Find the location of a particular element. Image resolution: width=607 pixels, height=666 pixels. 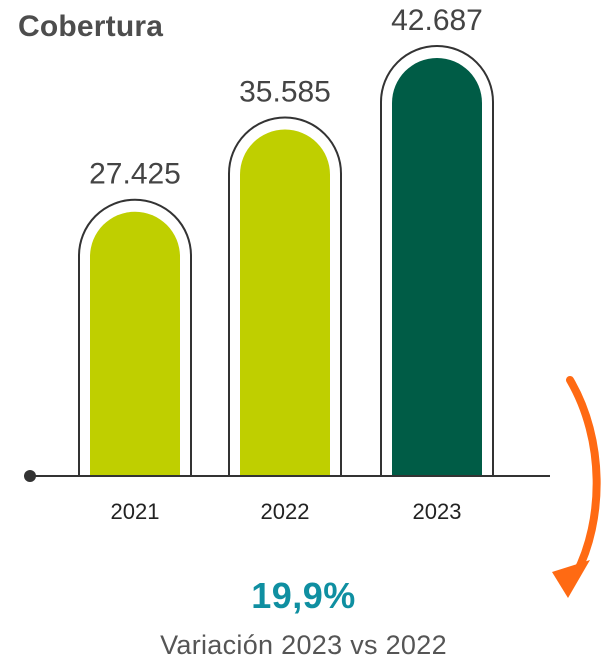

trend-arrow-curve is located at coordinates (583, 477).